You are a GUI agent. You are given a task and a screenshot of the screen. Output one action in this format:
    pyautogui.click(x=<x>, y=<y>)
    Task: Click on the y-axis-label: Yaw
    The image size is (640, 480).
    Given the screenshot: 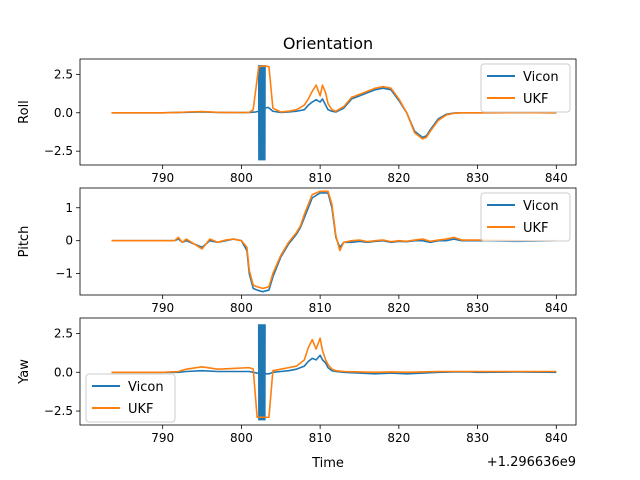 What is the action you would take?
    pyautogui.click(x=24, y=372)
    